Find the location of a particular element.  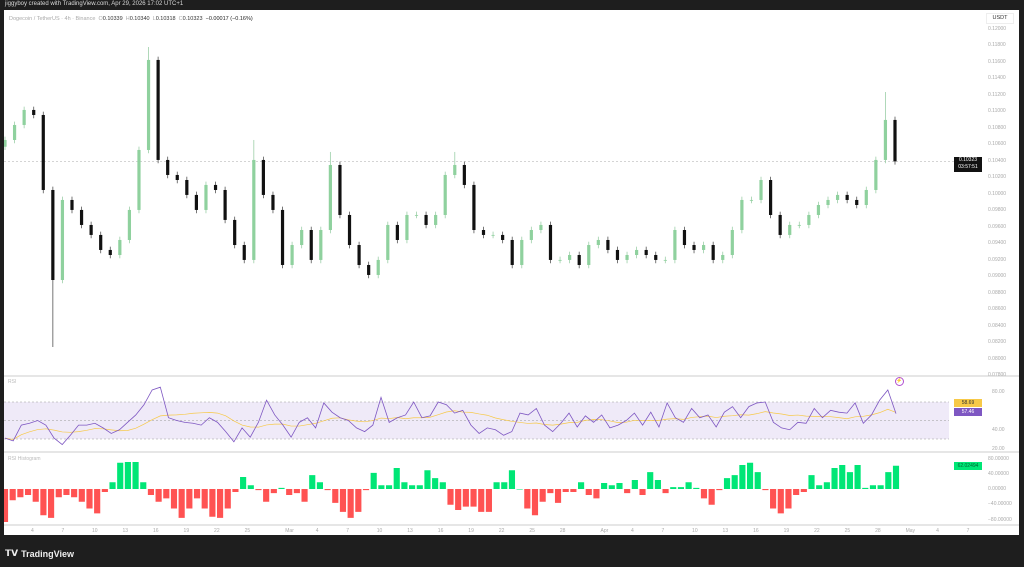

lightning-icon: ⚡ is located at coordinates (899, 381).